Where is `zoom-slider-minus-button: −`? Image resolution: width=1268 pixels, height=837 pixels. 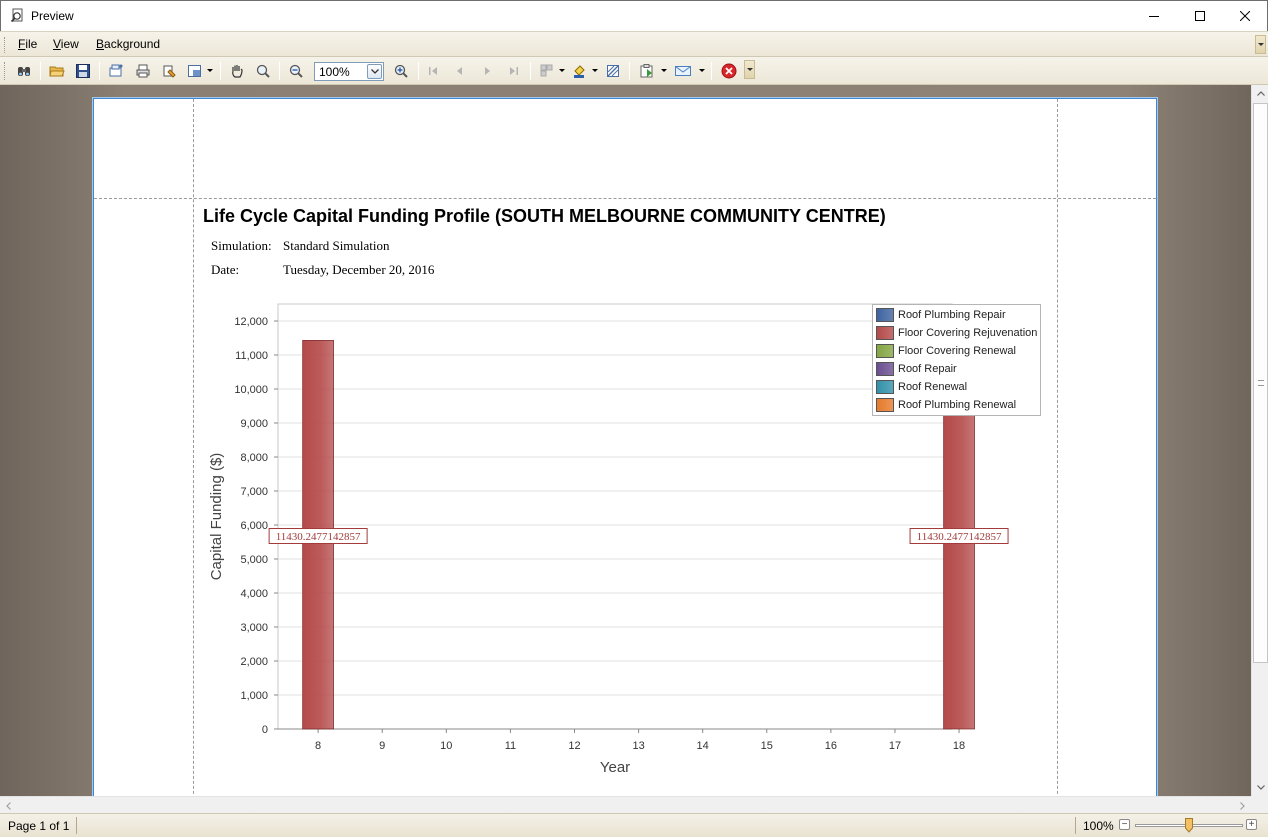
zoom-slider-minus-button: − is located at coordinates (1124, 824).